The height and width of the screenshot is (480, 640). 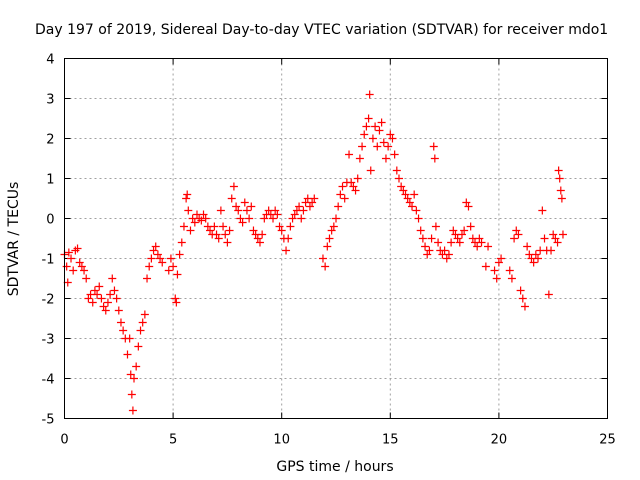 I want to click on y-tick-label: 2, so click(x=50, y=140).